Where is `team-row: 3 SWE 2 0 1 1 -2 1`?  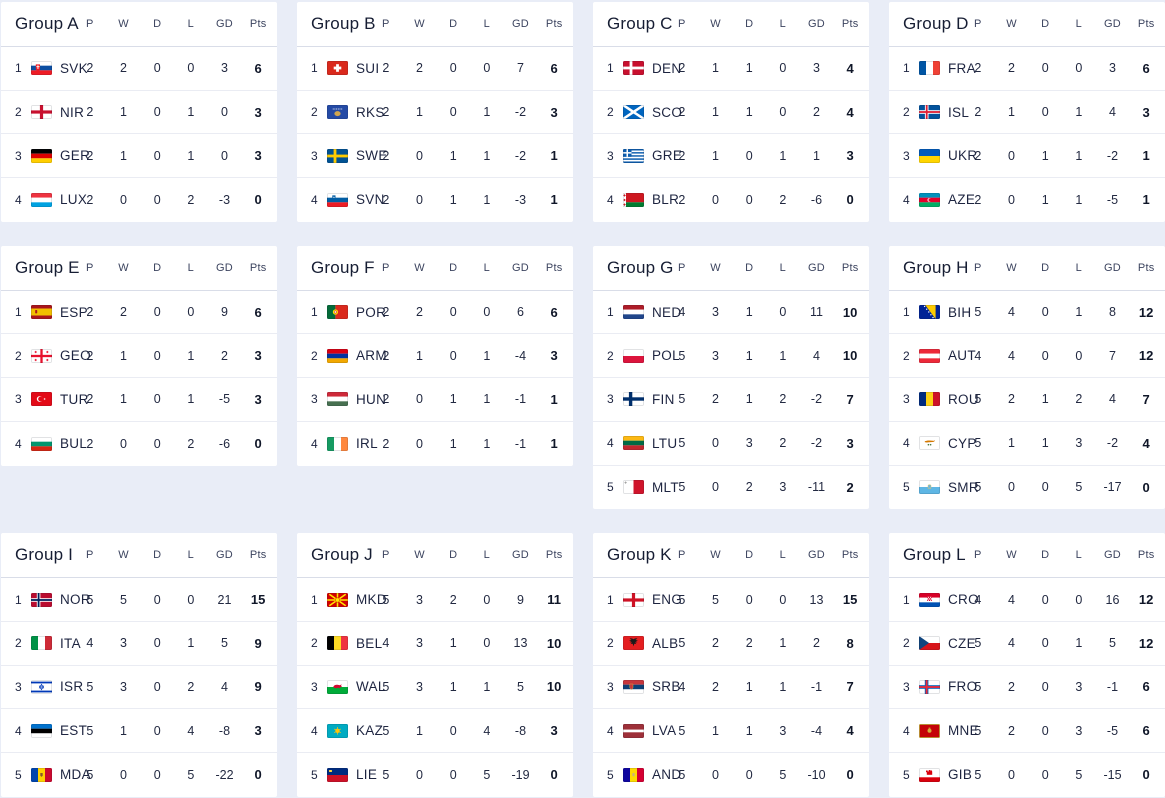 team-row: 3 SWE 2 0 1 1 -2 1 is located at coordinates (435, 156).